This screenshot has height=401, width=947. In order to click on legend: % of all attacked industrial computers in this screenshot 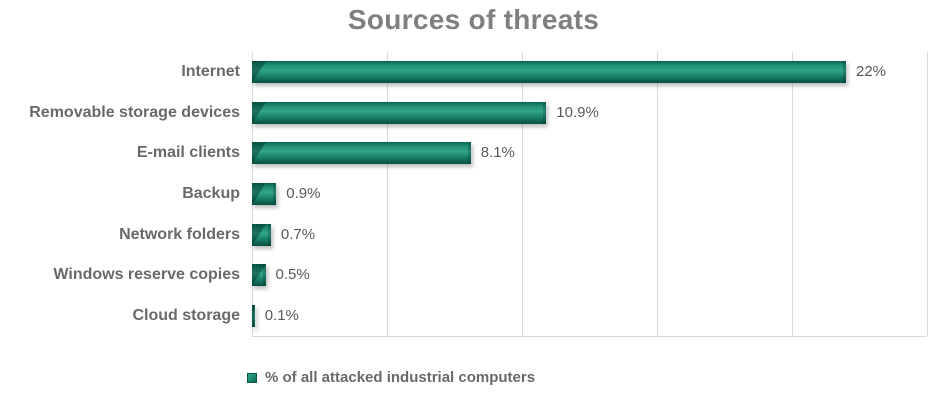, I will do `click(391, 377)`.